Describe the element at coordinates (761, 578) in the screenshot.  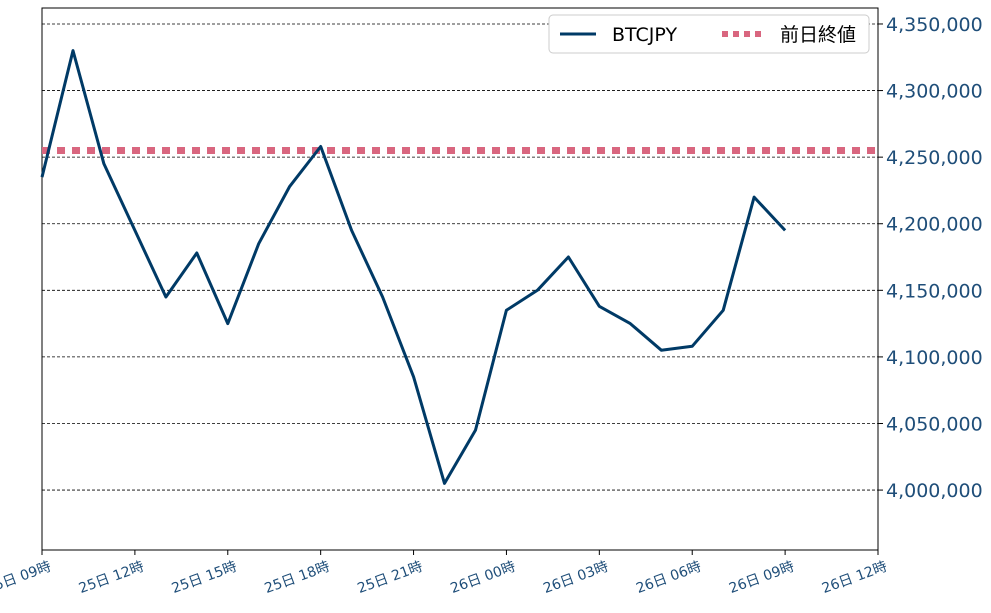
I see `x-tick-label: 26日 09時` at that location.